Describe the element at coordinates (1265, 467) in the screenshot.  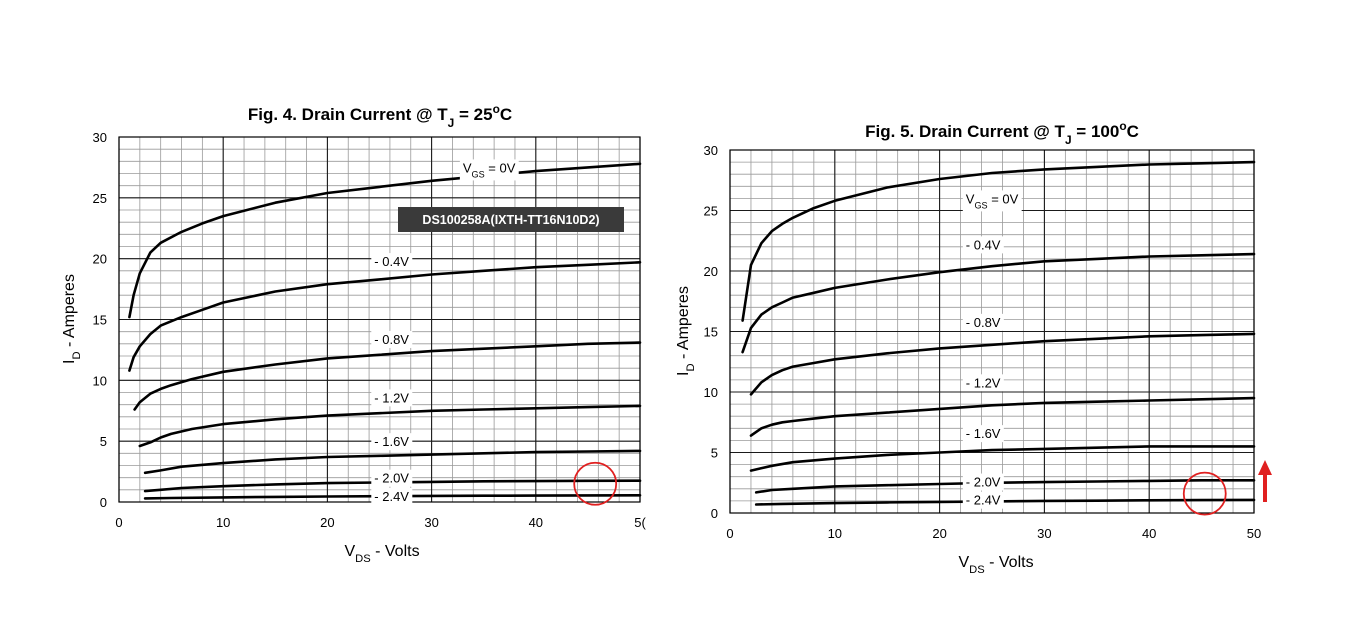
I see `annotation-arrowhead` at that location.